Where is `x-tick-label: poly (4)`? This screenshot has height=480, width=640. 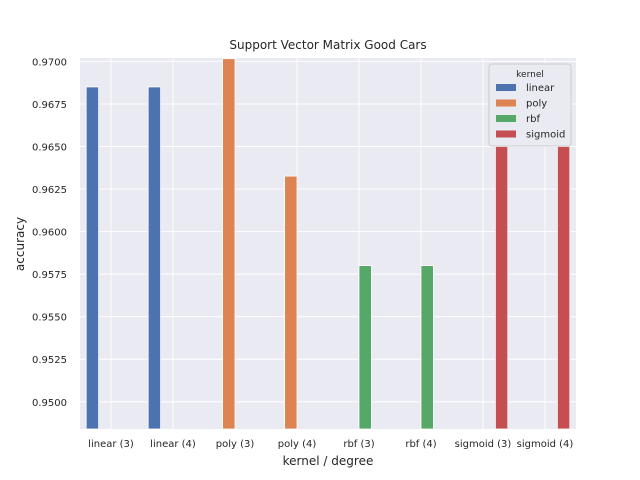
x-tick-label: poly (4) is located at coordinates (297, 444).